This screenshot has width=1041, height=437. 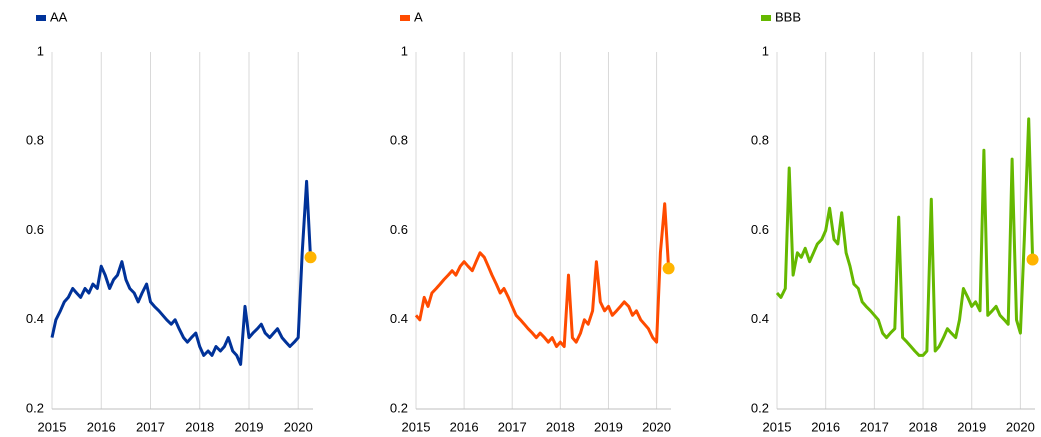 I want to click on legend-label: BBB, so click(x=788, y=16).